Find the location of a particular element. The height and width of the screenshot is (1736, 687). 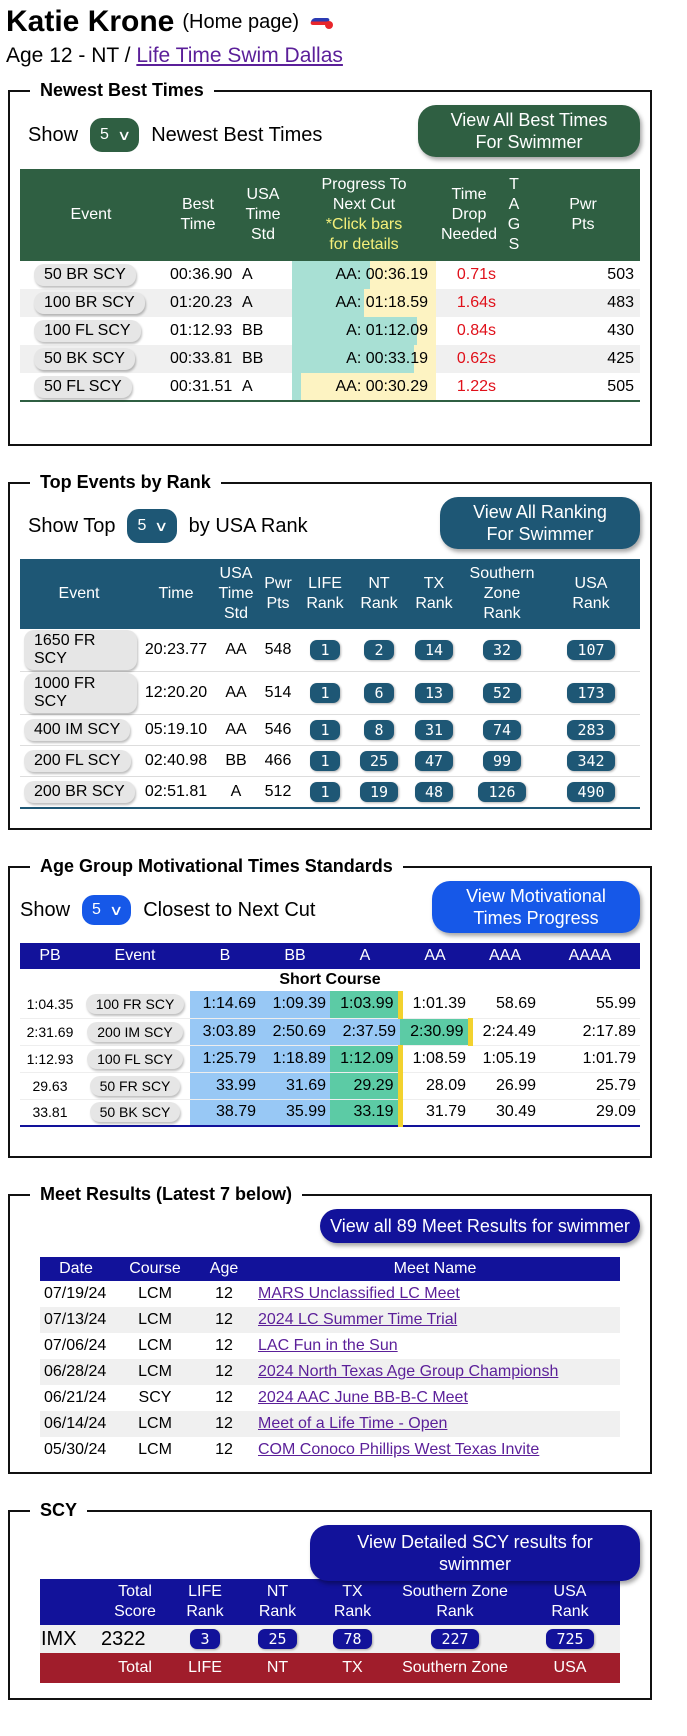

best-time-row: 50 FL SCY 00:31.51 A AA: 00:30.29 1.22s 505 is located at coordinates (330, 387).